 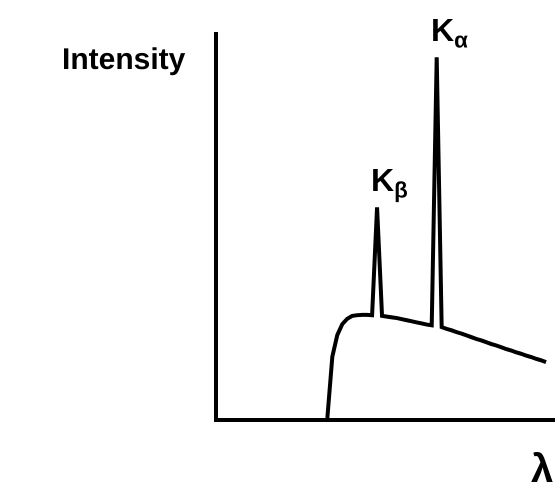 I want to click on x-axis-title: λ, so click(x=542, y=469).